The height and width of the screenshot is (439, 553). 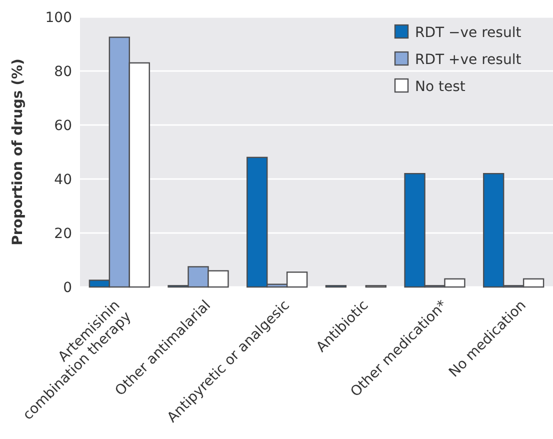 What do you see at coordinates (67, 288) in the screenshot?
I see `y-tick-label: 0` at bounding box center [67, 288].